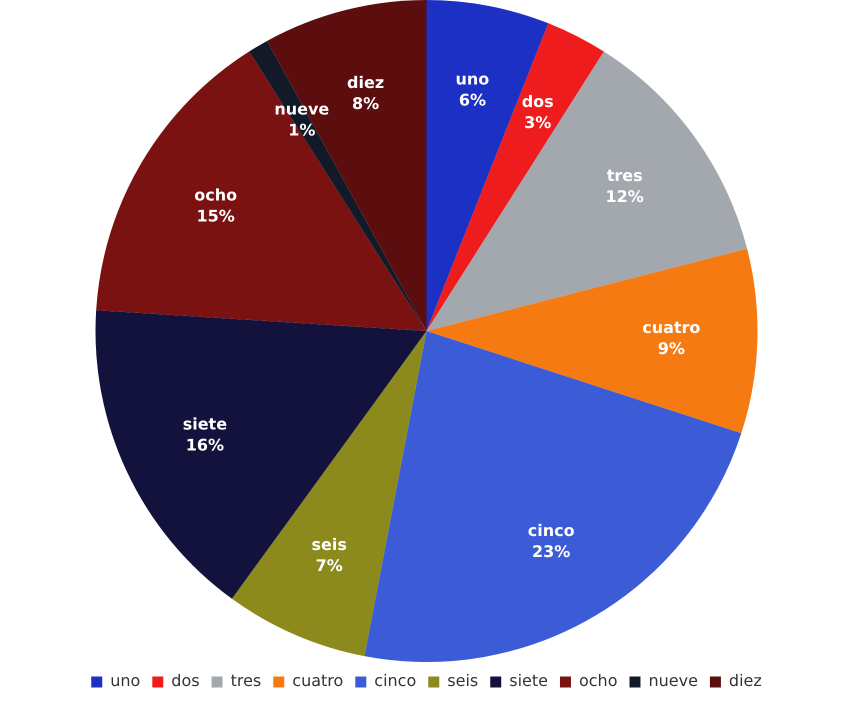 This screenshot has width=853, height=708. I want to click on slice-label: uno, so click(473, 79).